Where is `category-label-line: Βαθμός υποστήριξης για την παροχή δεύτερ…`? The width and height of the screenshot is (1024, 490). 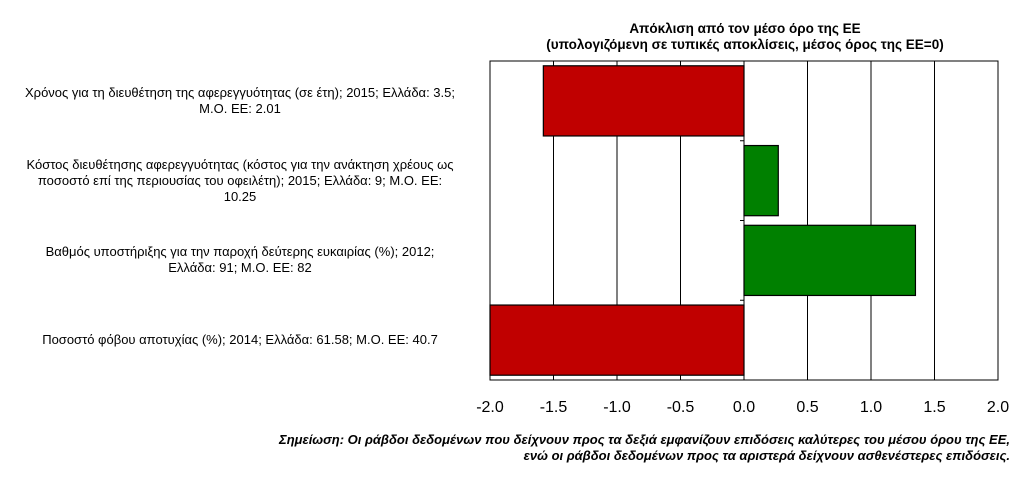 category-label-line: Βαθμός υποστήριξης για την παροχή δεύτερ… is located at coordinates (240, 252).